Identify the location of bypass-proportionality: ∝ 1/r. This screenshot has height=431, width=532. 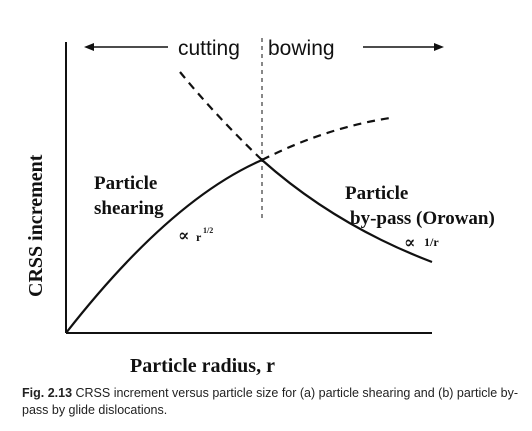
(421, 242).